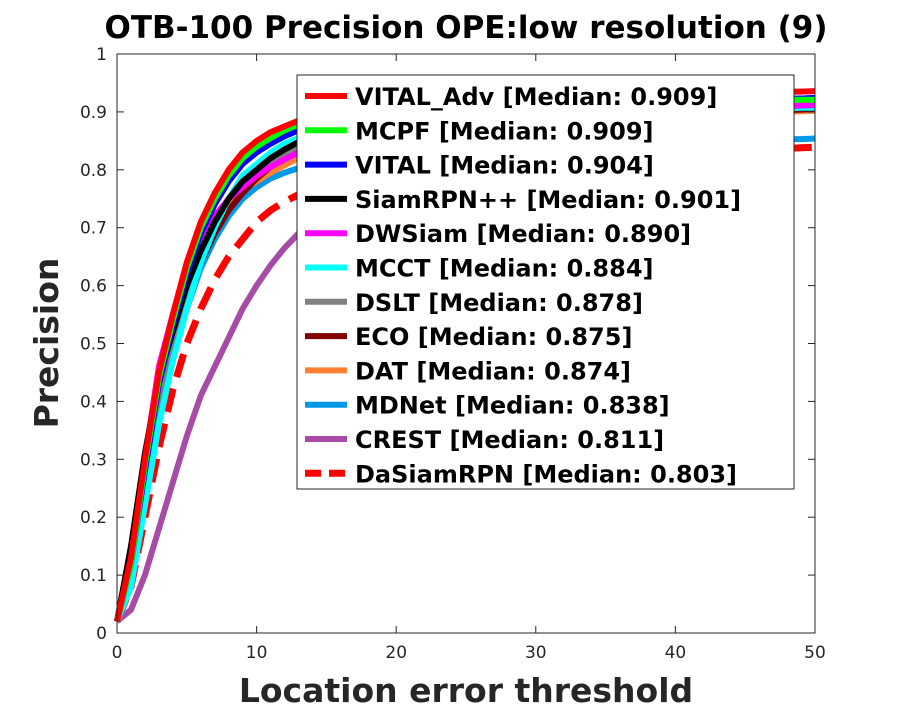 Image resolution: width=900 pixels, height=711 pixels. Describe the element at coordinates (93, 402) in the screenshot. I see `y-tick-label: 0.4` at that location.